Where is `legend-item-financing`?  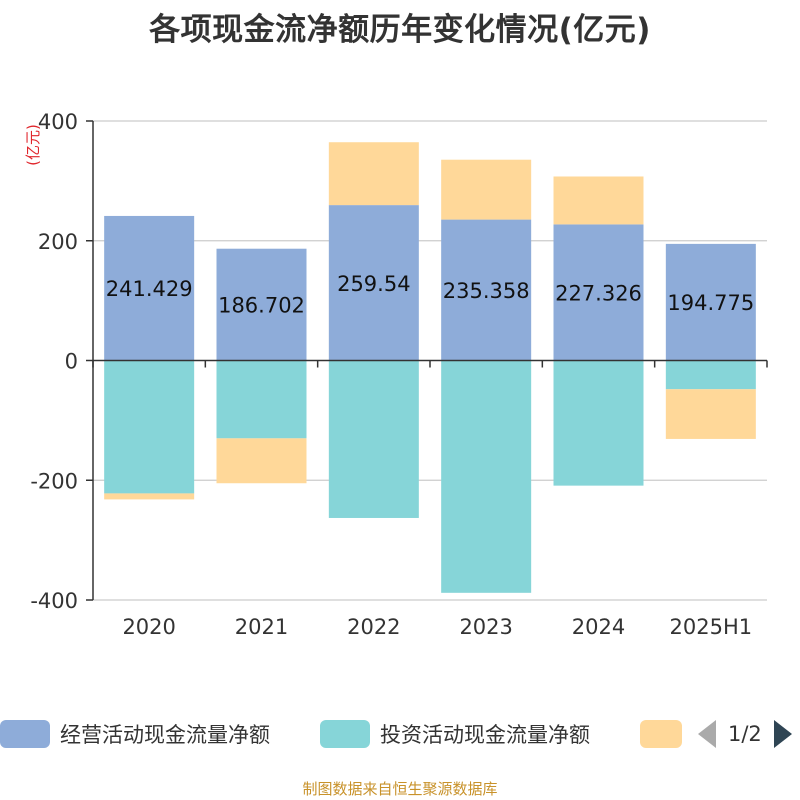
legend-item-financing is located at coordinates (666, 734).